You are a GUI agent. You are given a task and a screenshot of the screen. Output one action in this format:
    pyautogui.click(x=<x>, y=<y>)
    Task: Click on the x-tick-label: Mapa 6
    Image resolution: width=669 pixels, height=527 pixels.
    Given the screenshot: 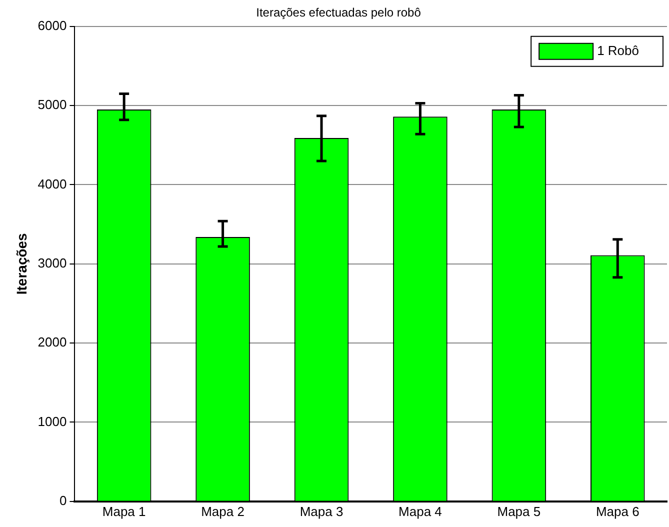 What is the action you would take?
    pyautogui.click(x=618, y=511)
    